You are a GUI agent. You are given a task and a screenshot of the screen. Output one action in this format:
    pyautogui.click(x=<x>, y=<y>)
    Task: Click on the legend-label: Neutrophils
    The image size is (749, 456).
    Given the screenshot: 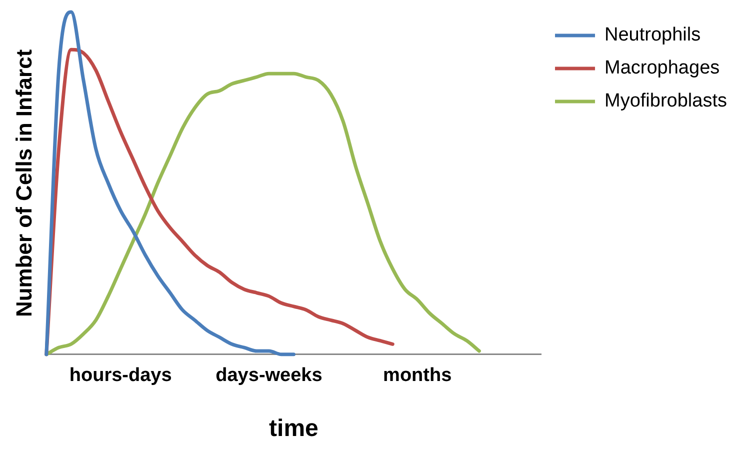 What is the action you would take?
    pyautogui.click(x=652, y=35)
    